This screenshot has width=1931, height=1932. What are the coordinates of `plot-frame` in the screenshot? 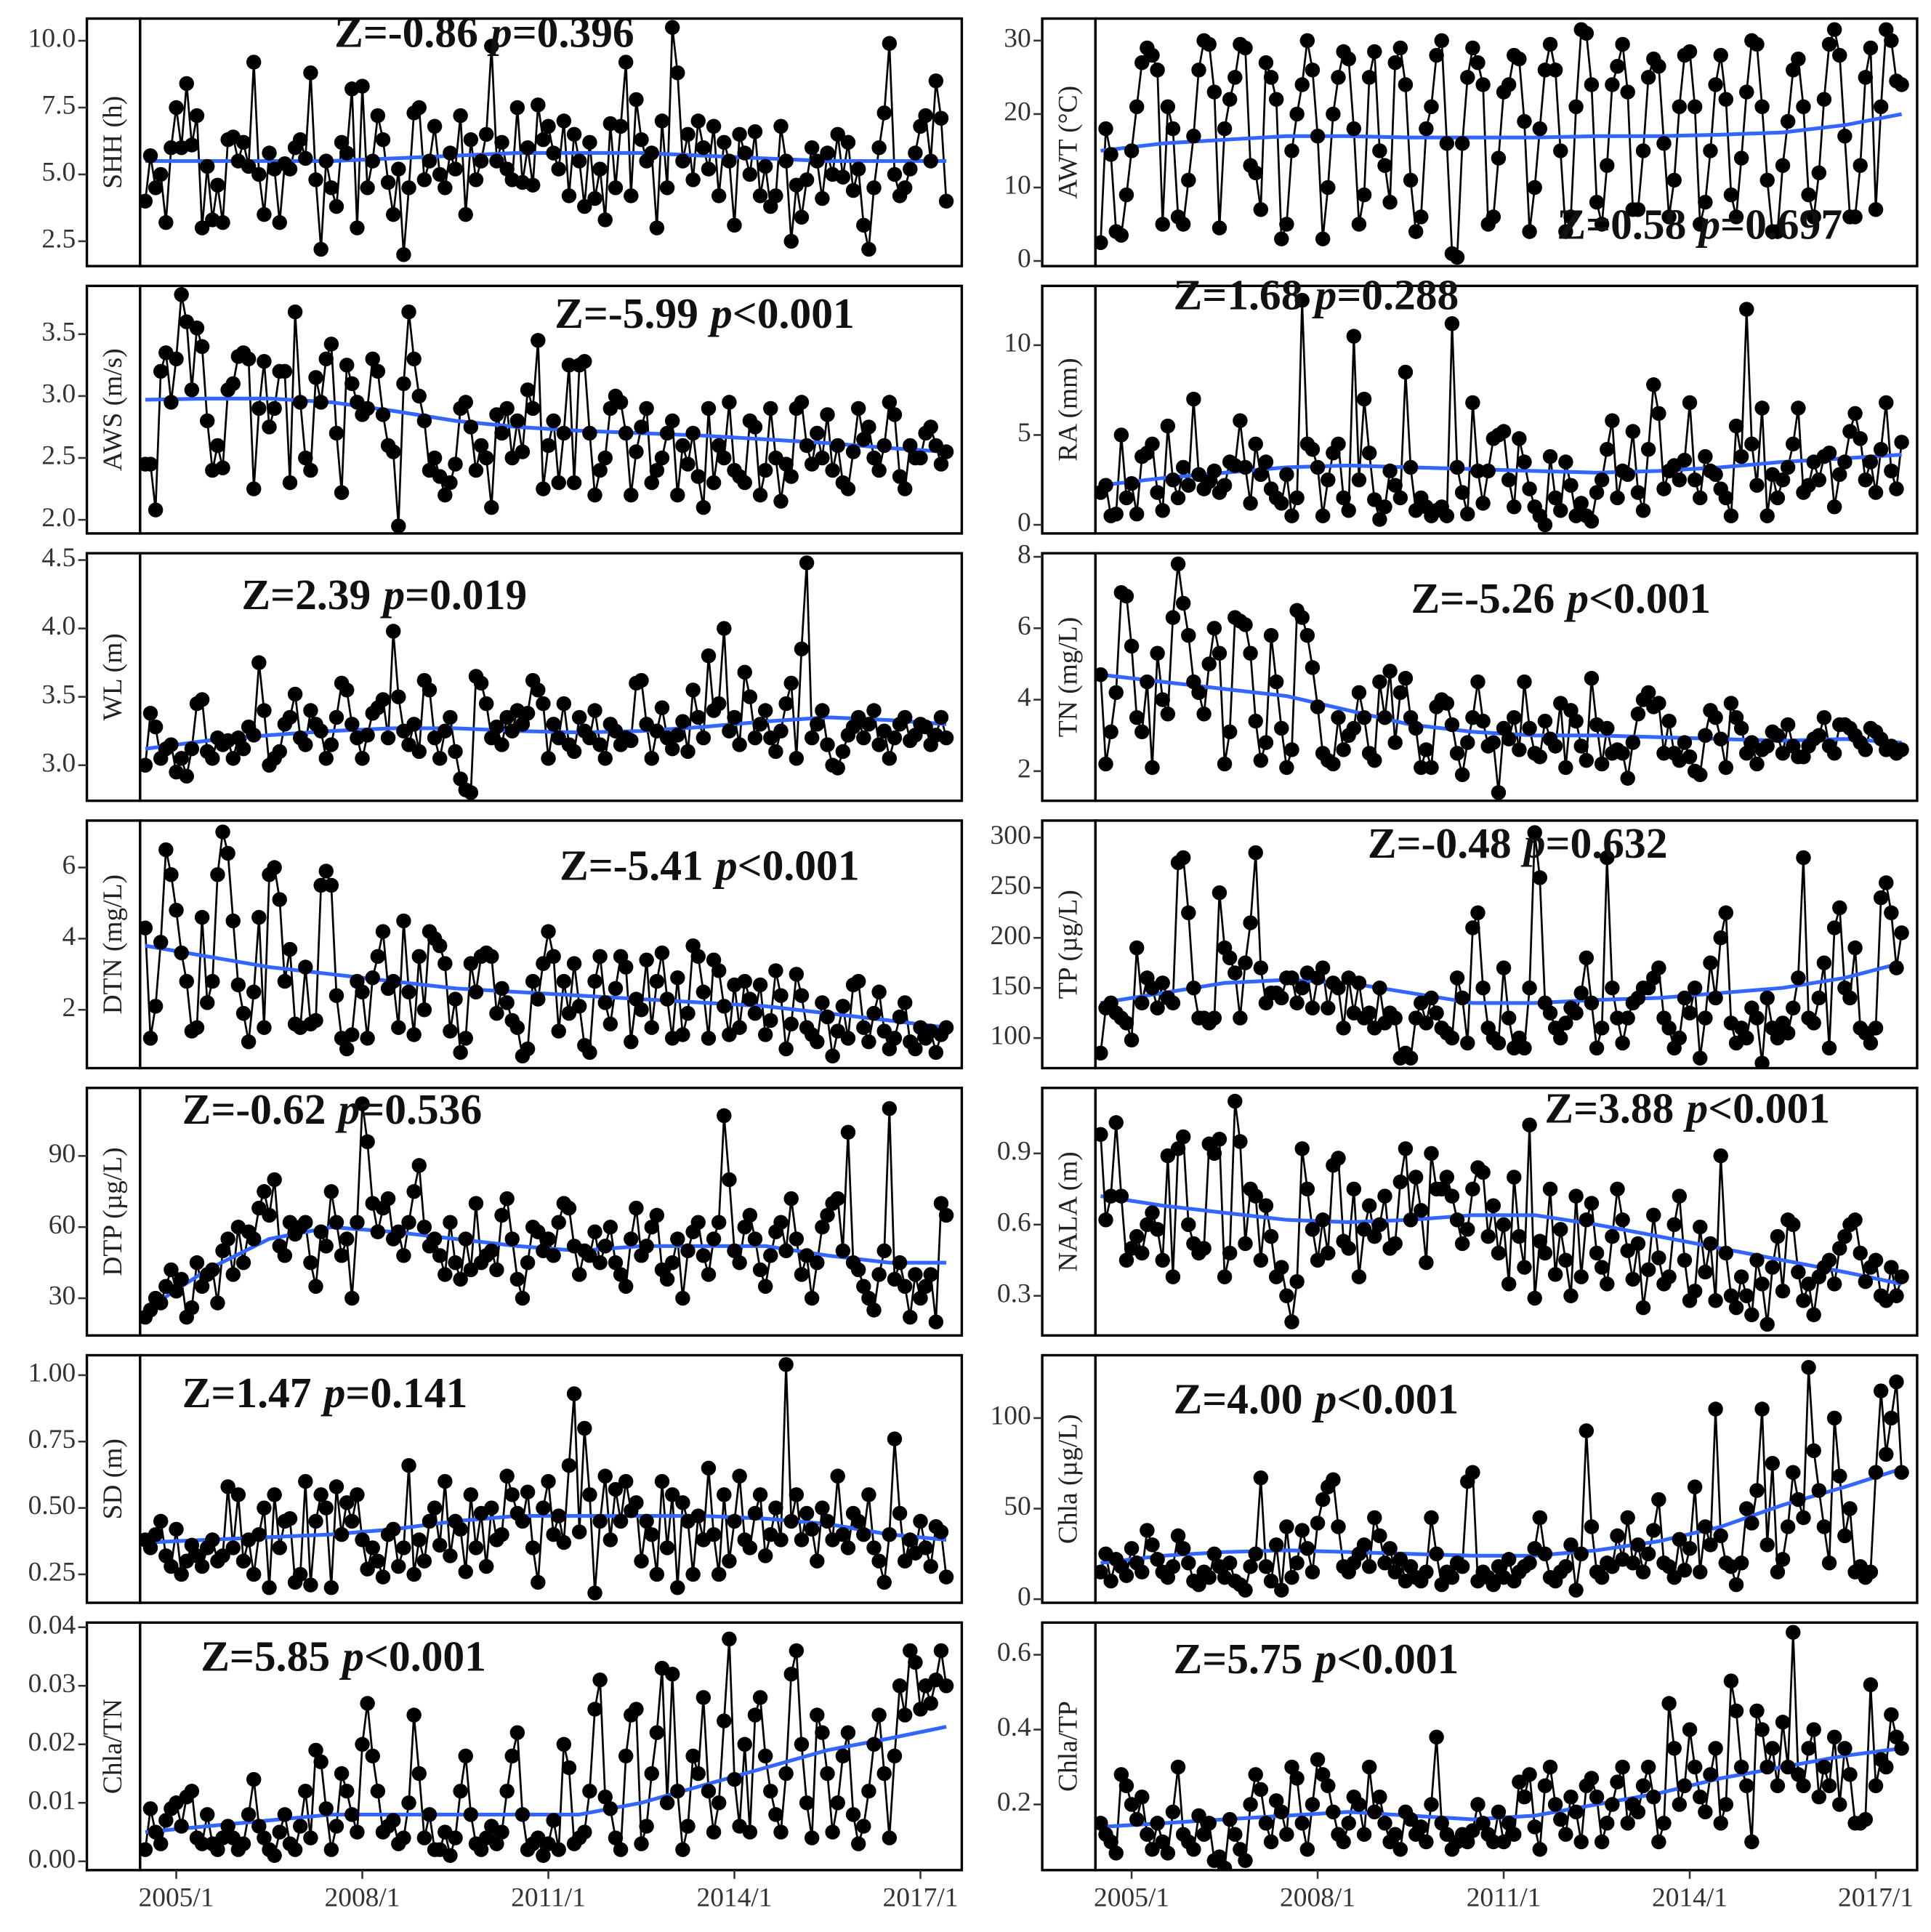 It's located at (551, 677).